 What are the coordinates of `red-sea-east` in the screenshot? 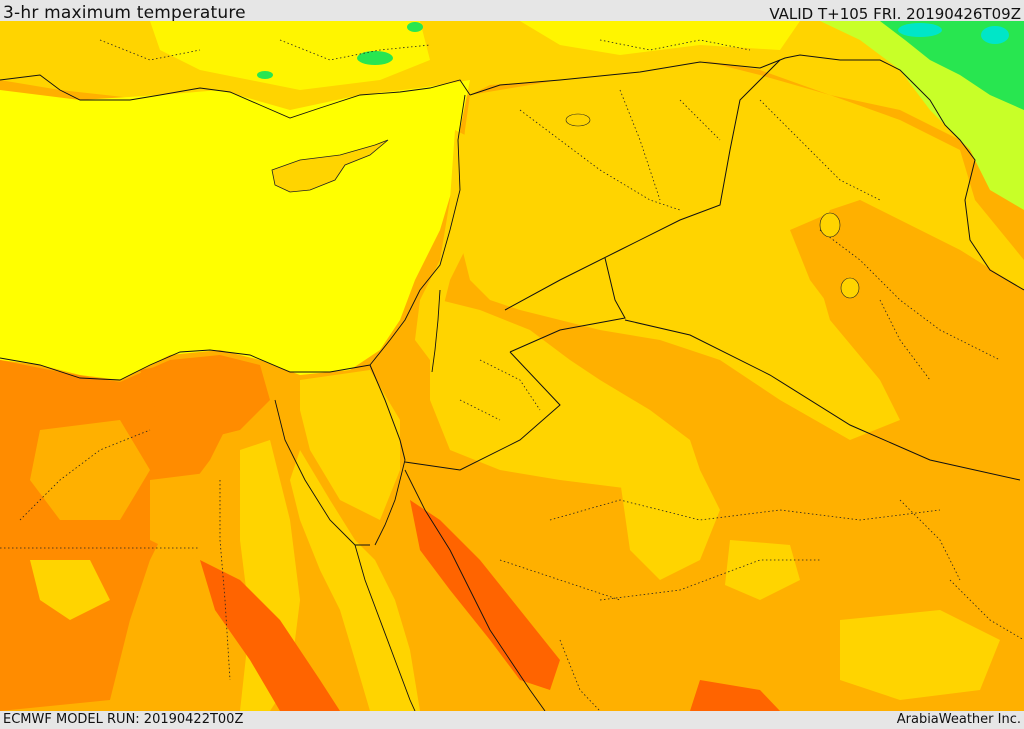 It's located at (475, 590).